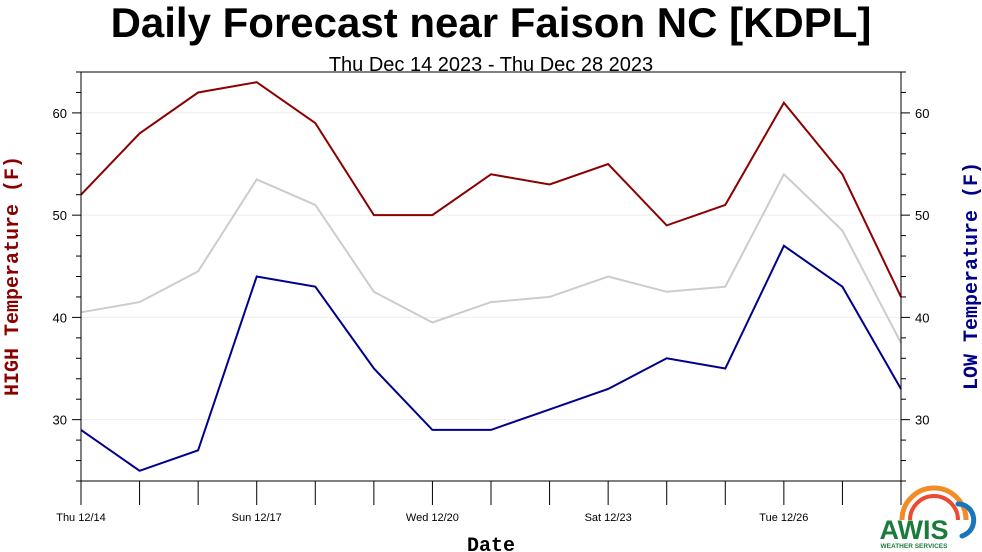  Describe the element at coordinates (965, 520) in the screenshot. I see `logo-swoosh` at that location.